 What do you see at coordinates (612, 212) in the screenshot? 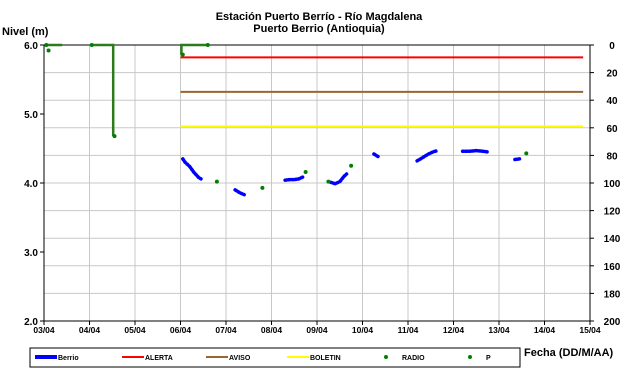
I see `y2-tick-label: 120` at bounding box center [612, 212].